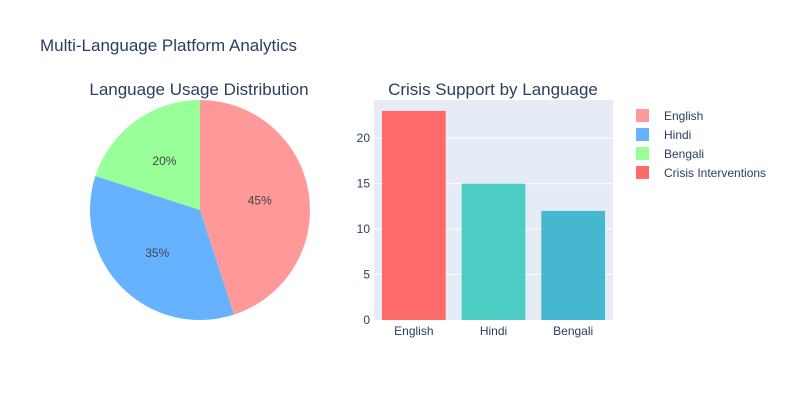 The height and width of the screenshot is (400, 800). Describe the element at coordinates (683, 116) in the screenshot. I see `legend-label-english: English` at that location.